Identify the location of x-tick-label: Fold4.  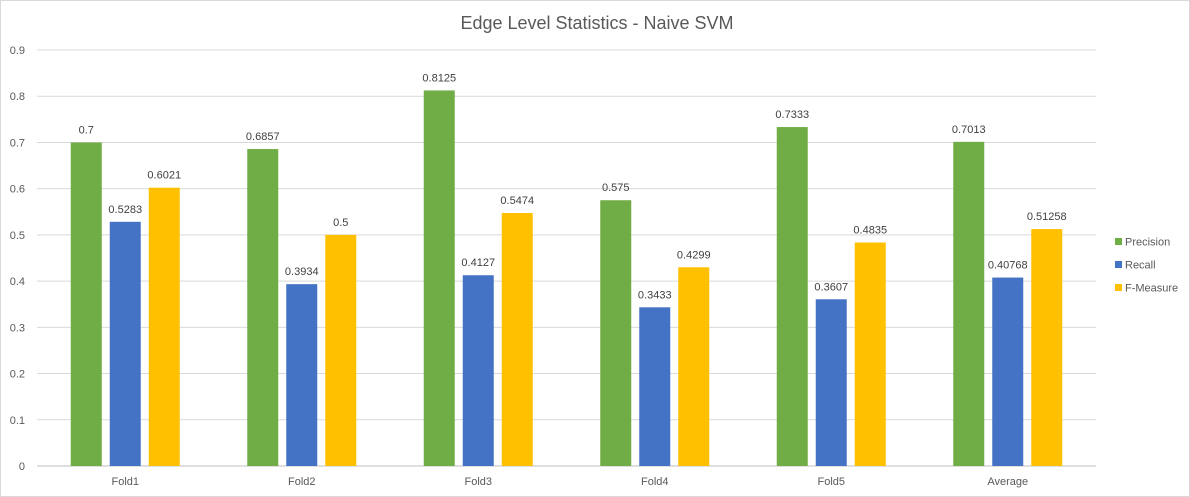
(655, 482).